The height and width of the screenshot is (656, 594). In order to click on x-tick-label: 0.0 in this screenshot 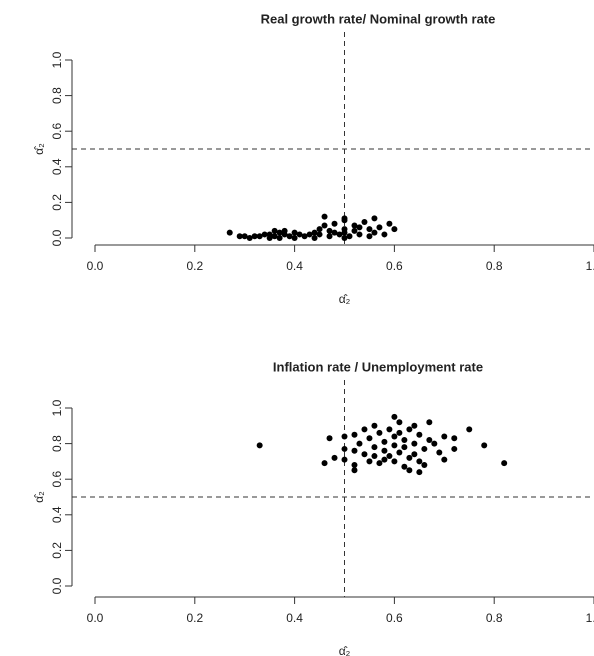, I will do `click(95, 618)`.